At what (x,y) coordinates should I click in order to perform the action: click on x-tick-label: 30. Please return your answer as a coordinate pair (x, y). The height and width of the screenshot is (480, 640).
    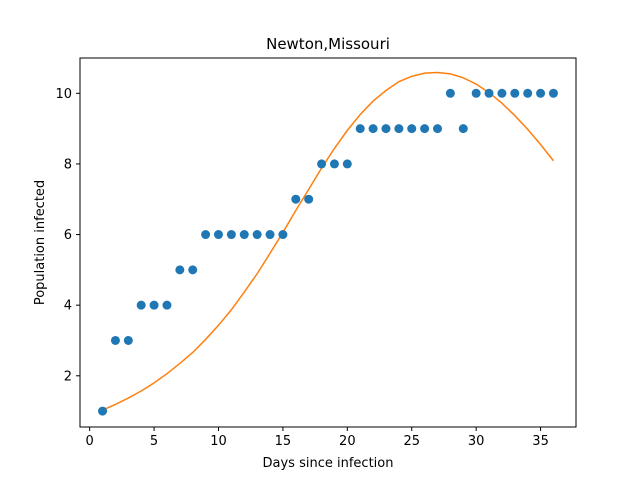
    Looking at the image, I should click on (476, 441).